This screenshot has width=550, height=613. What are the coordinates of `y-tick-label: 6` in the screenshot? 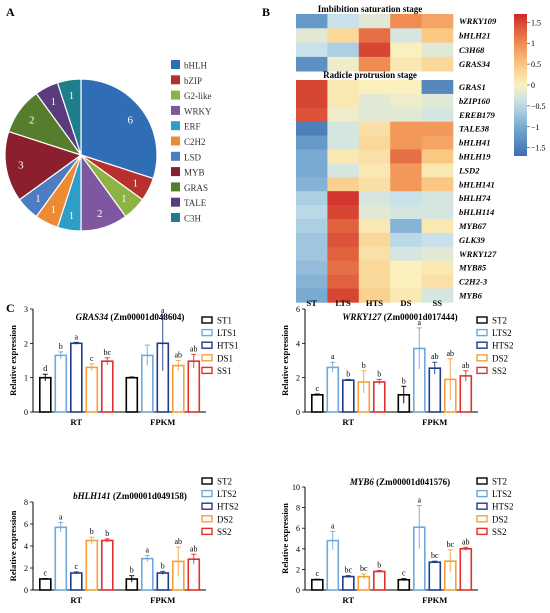 It's located at (298, 528).